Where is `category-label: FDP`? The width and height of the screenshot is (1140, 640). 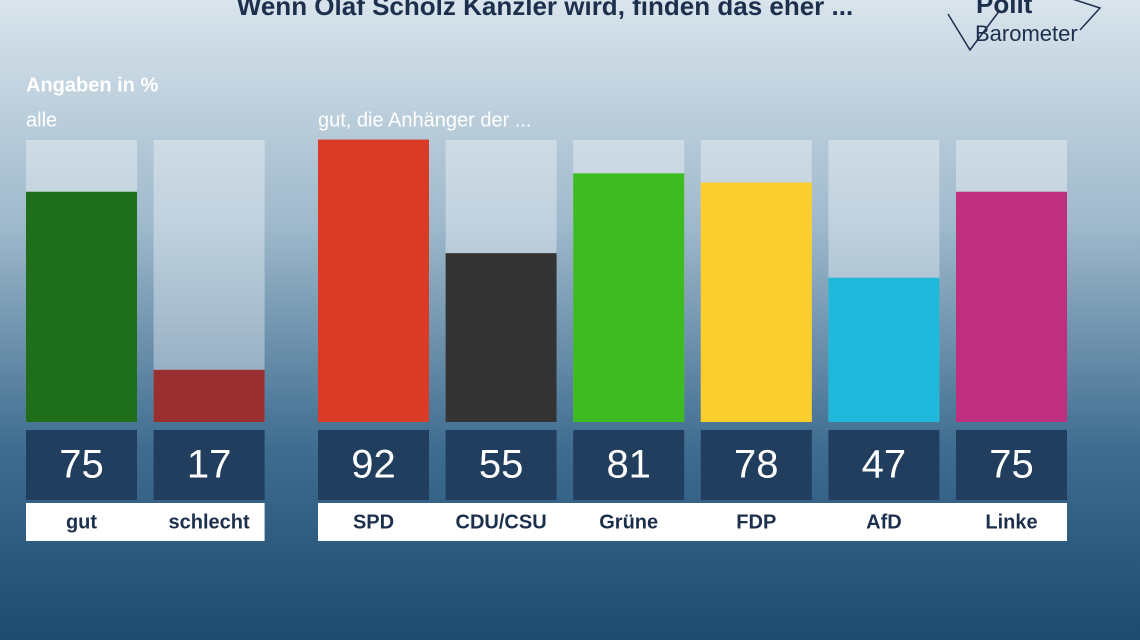 category-label: FDP is located at coordinates (756, 522).